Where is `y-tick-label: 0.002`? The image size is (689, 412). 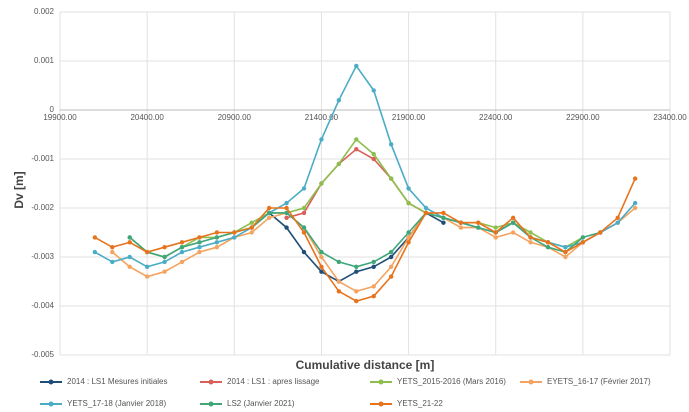
y-tick-label: 0.002 is located at coordinates (44, 11).